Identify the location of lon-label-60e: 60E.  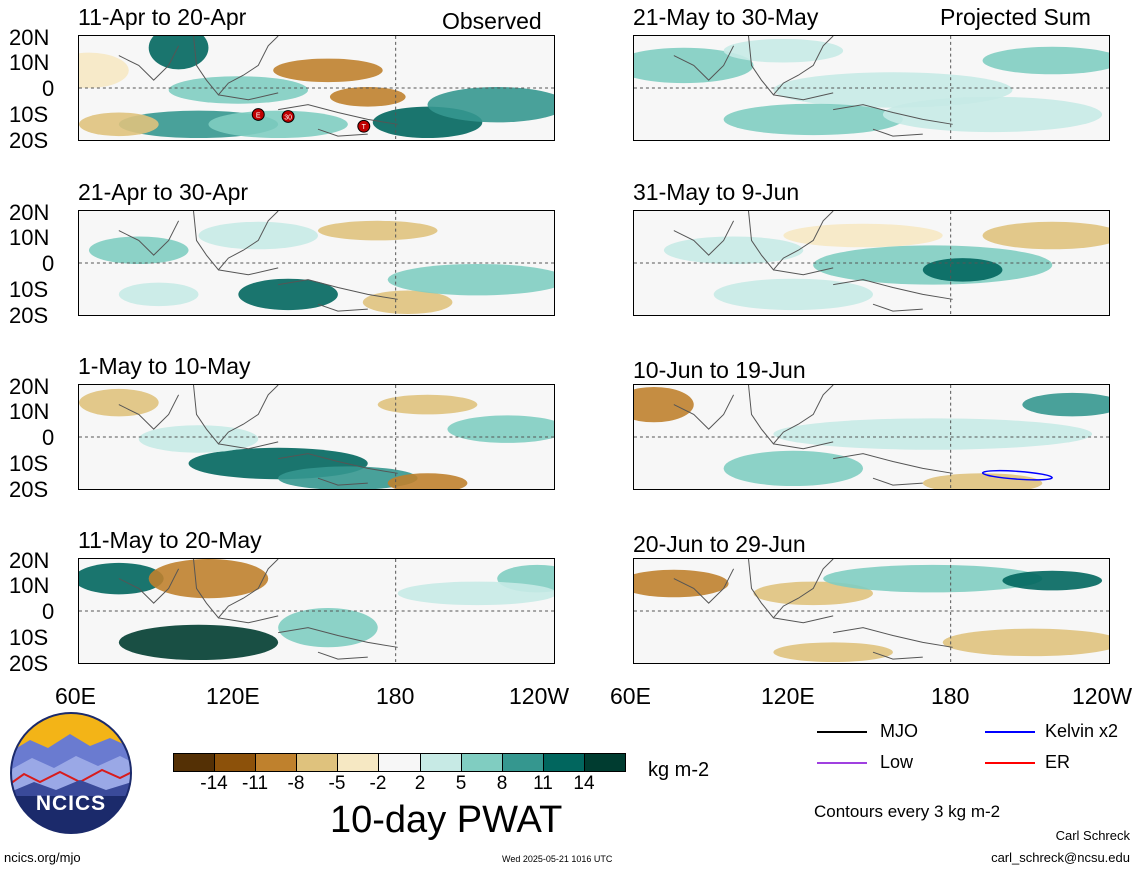
(75, 696).